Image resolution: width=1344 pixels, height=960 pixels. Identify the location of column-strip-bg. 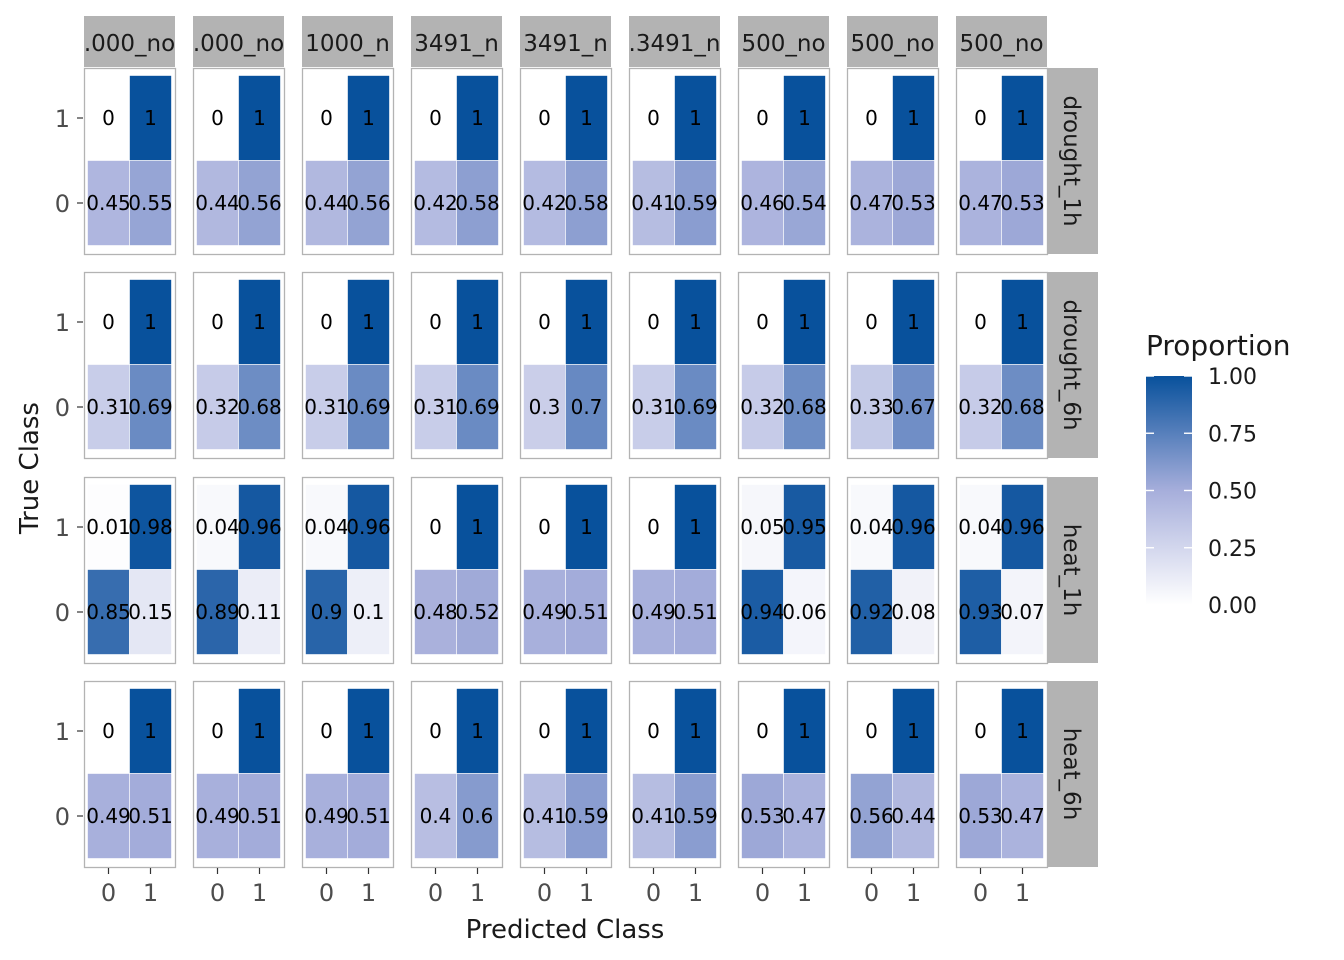
(347, 41).